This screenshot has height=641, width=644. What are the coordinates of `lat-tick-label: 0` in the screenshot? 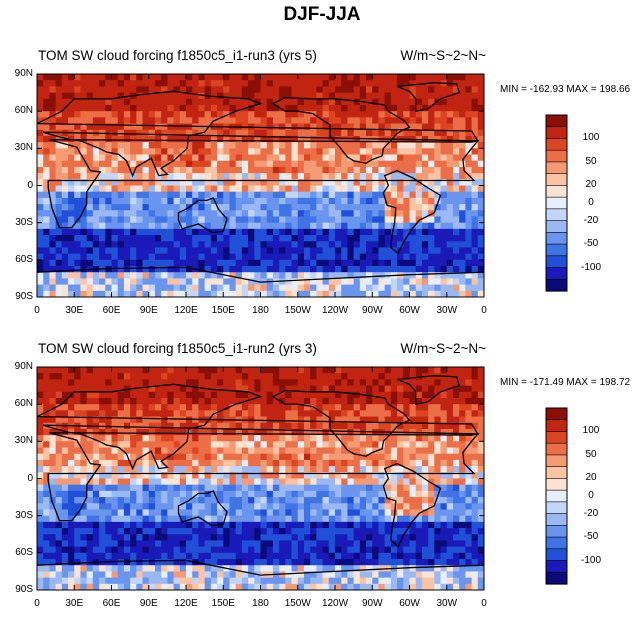 It's located at (18, 185).